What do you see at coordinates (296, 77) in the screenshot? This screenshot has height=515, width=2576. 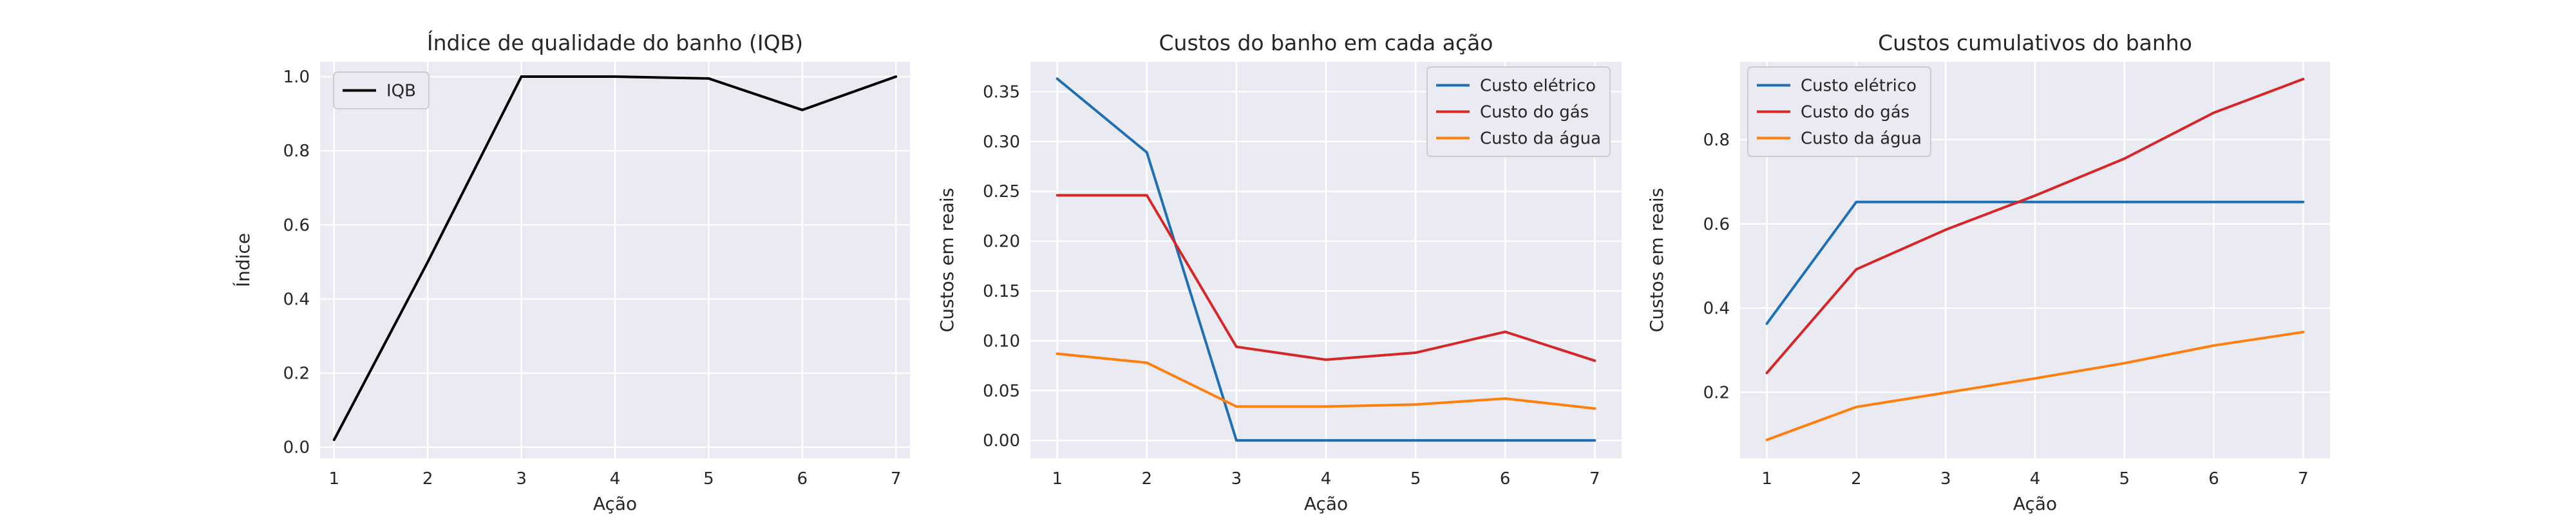 I see `y-tick-label: 1.0` at bounding box center [296, 77].